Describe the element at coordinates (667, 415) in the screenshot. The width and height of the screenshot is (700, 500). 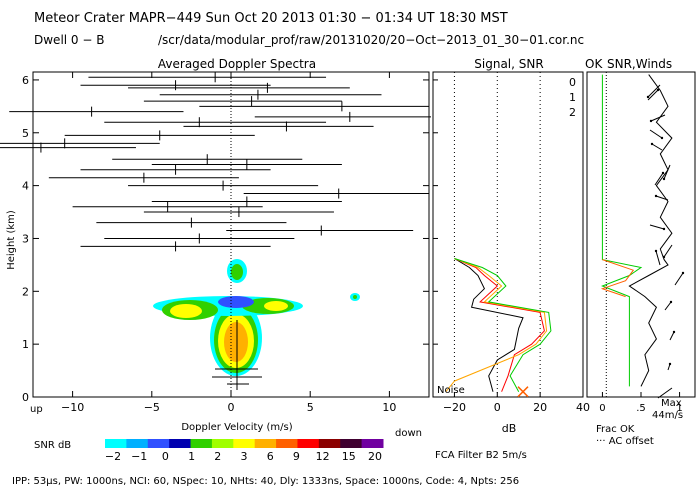
I see `max-value: 44m/s` at that location.